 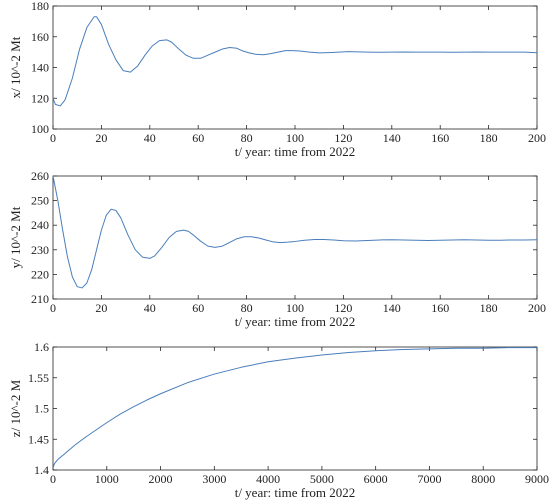 What do you see at coordinates (429, 479) in the screenshot?
I see `x-tick-label: 7000` at bounding box center [429, 479].